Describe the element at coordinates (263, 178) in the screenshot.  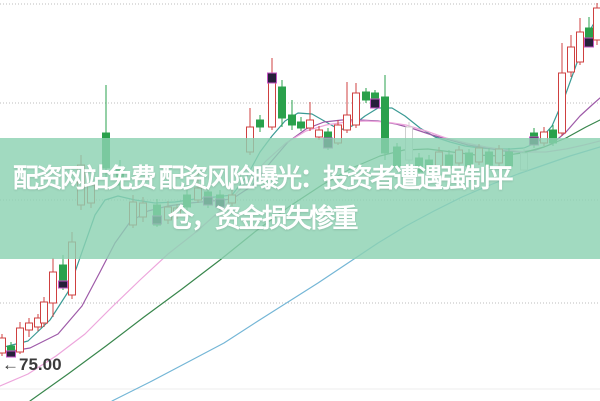
I see `headline-line-1: 配资网站免费 配资风险曝光：投资者遭遇强制平` at that location.